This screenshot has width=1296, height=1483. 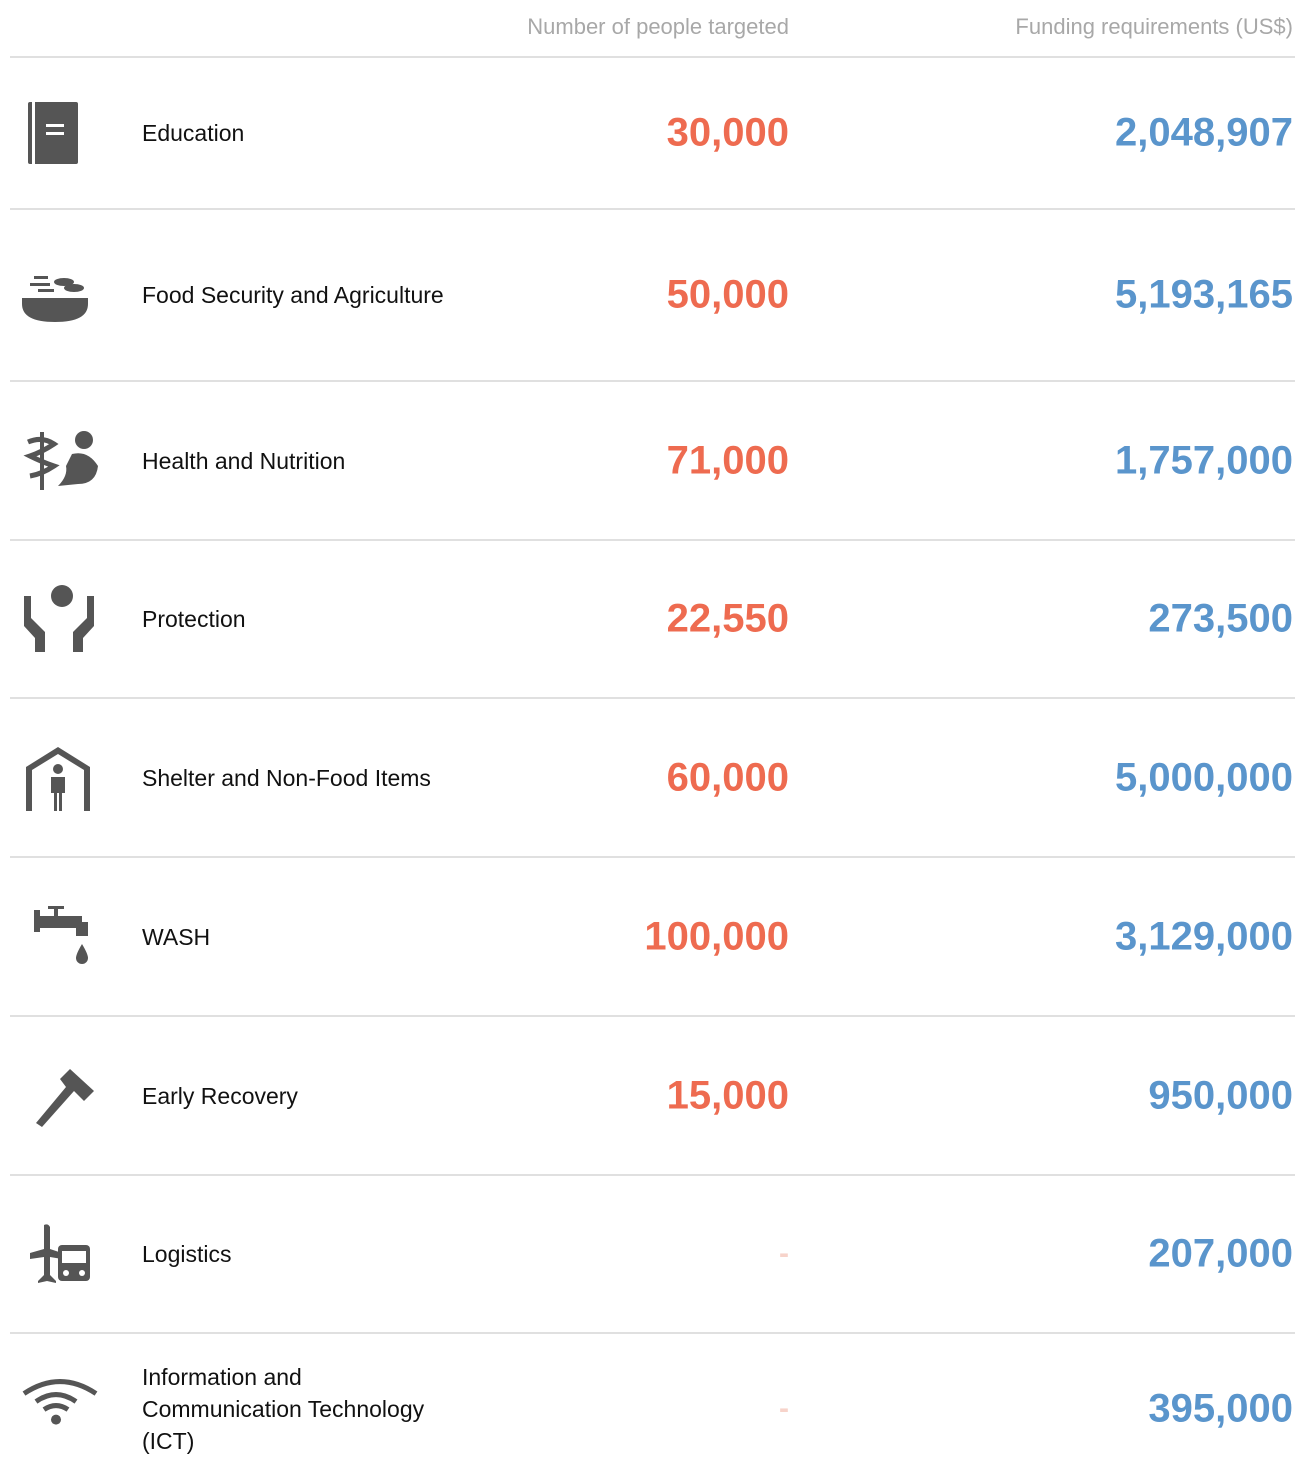 What do you see at coordinates (652, 134) in the screenshot?
I see `table-row: Education 30,000 2,048,907` at bounding box center [652, 134].